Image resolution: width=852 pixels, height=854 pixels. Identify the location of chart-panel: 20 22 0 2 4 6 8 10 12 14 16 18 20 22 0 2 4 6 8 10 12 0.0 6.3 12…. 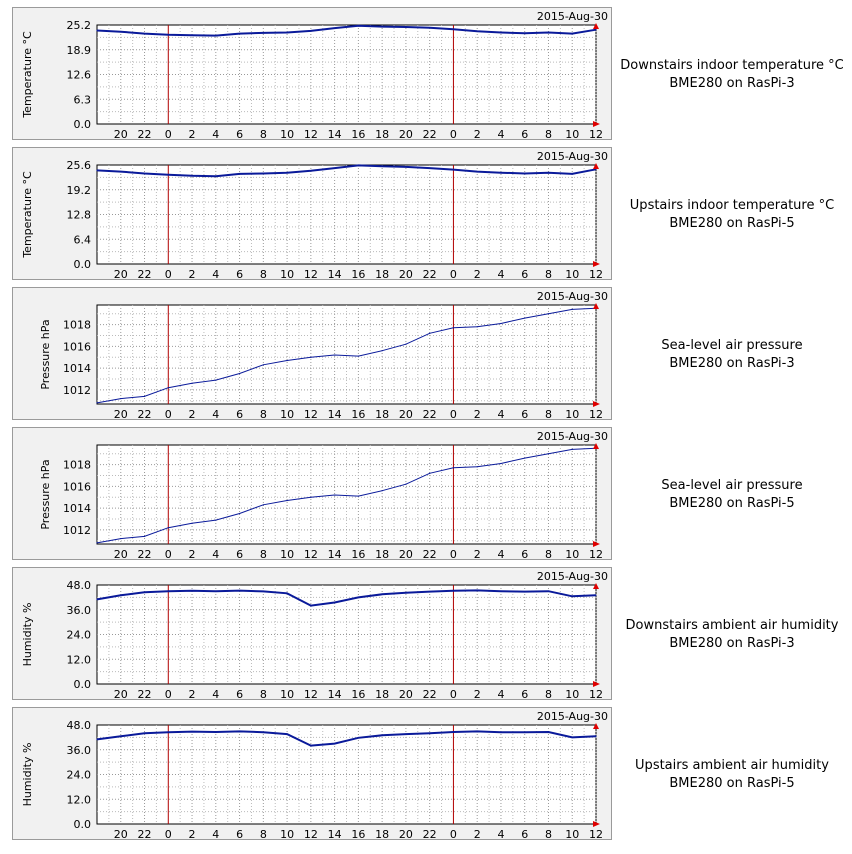
(312, 73).